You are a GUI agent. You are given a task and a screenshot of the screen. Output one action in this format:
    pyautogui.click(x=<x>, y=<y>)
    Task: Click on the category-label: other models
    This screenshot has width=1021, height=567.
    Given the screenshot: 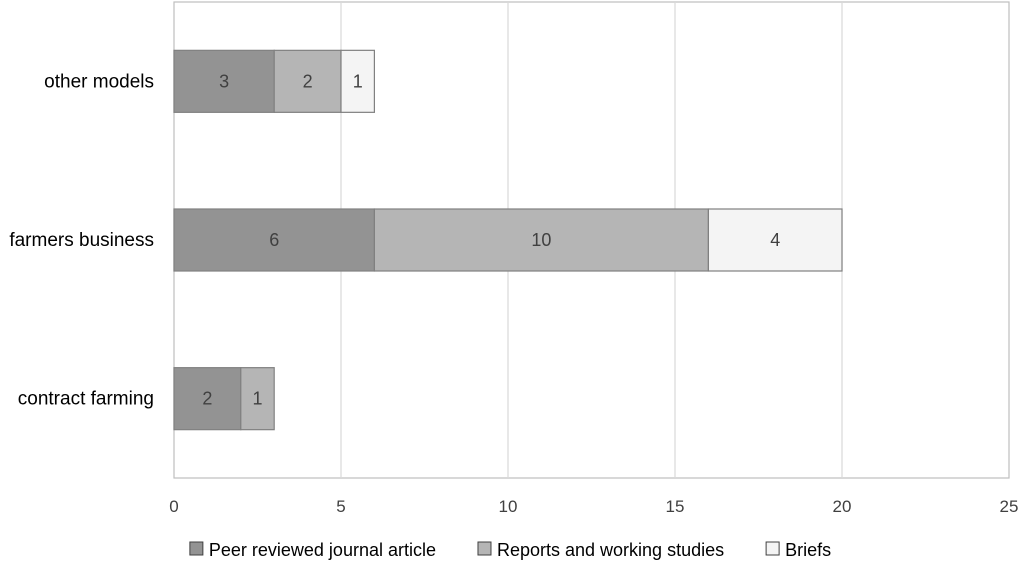 What is the action you would take?
    pyautogui.click(x=99, y=81)
    